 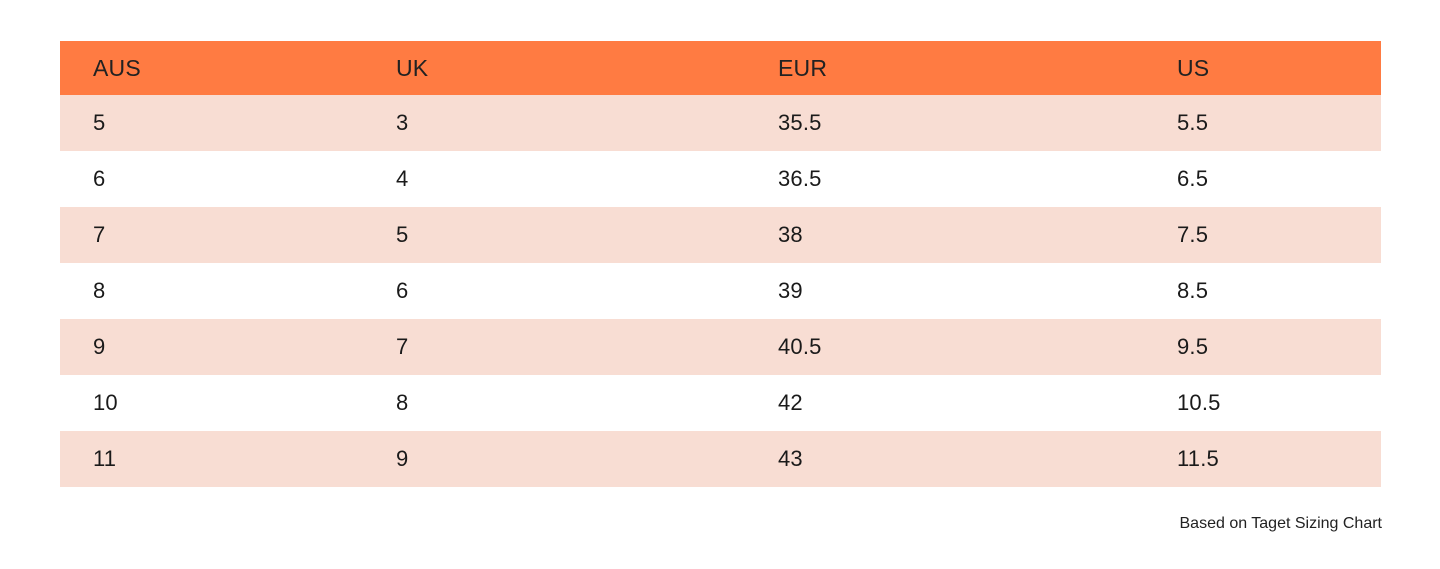 What do you see at coordinates (402, 122) in the screenshot?
I see `cell-uk: 3` at bounding box center [402, 122].